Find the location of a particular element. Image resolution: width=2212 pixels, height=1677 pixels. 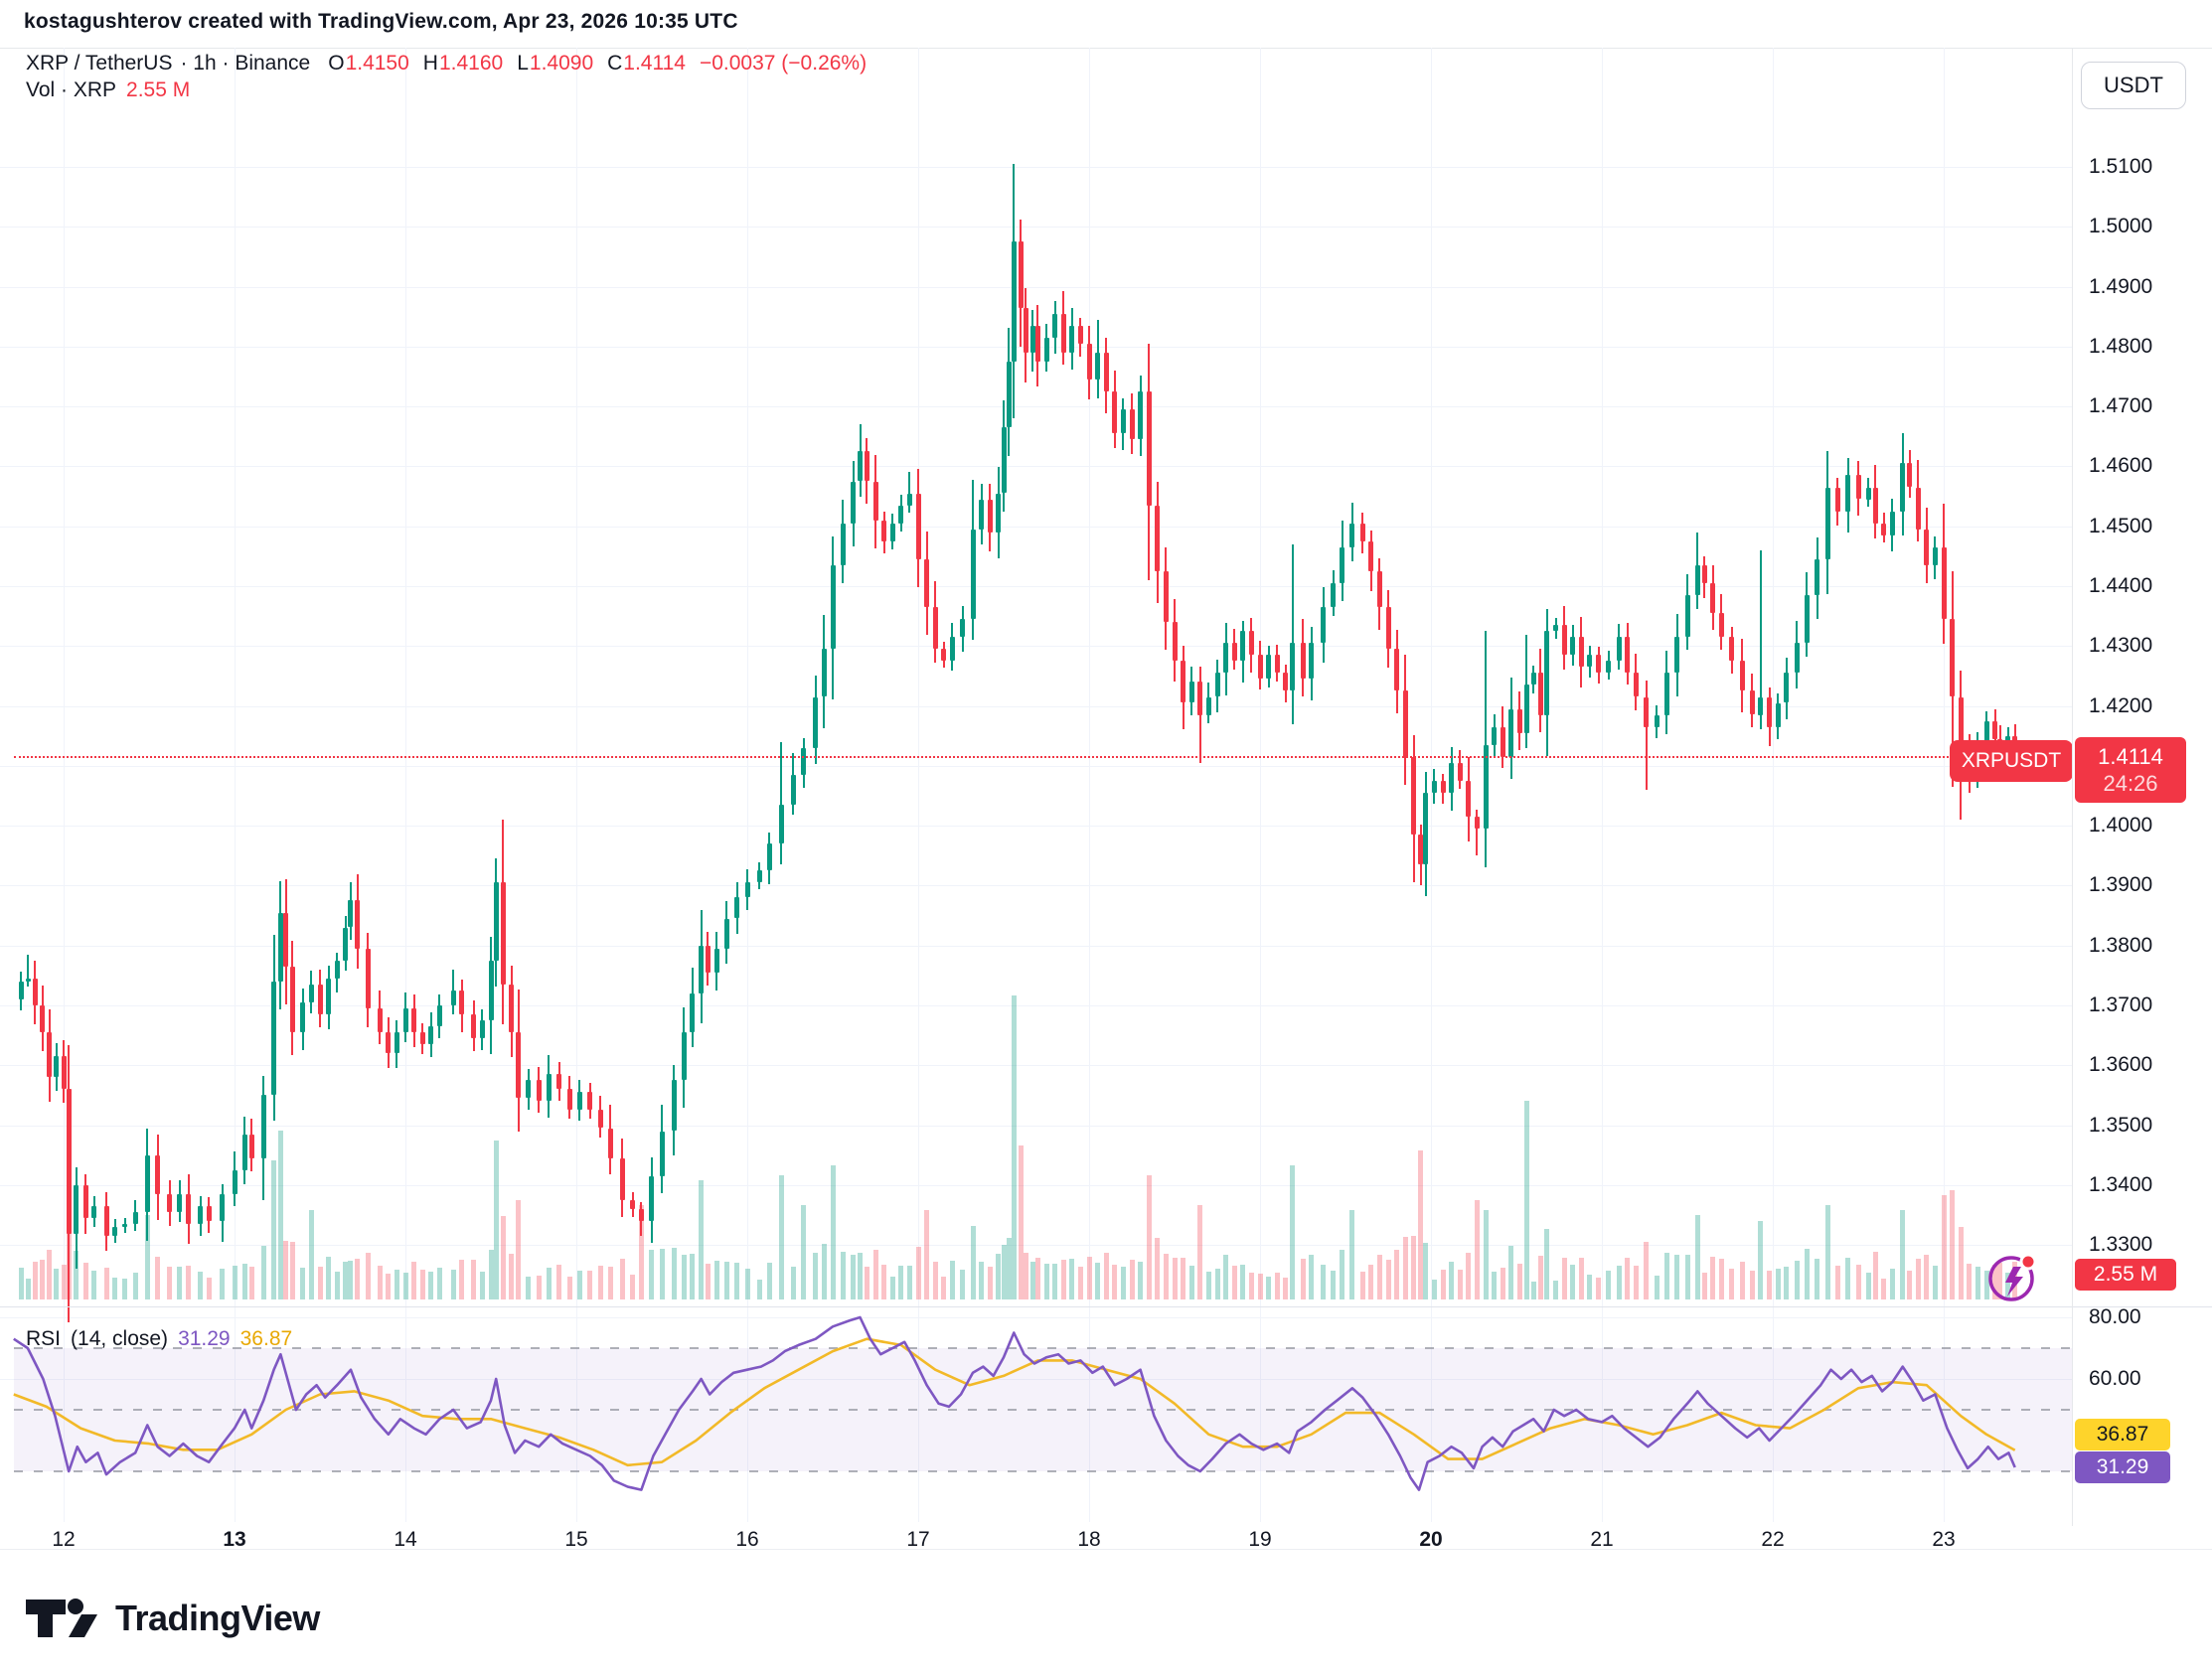

flash-reaction-icon is located at coordinates (2015, 1281).